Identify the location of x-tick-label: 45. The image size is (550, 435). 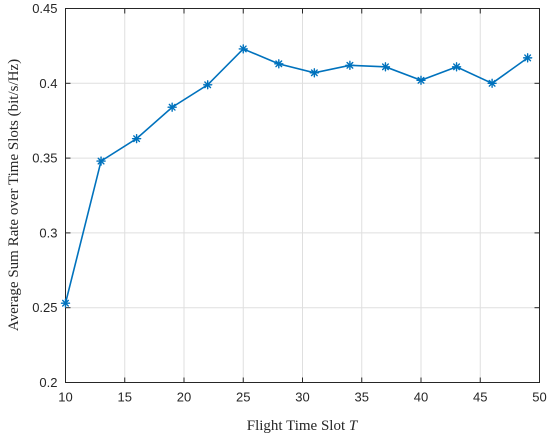
(480, 397).